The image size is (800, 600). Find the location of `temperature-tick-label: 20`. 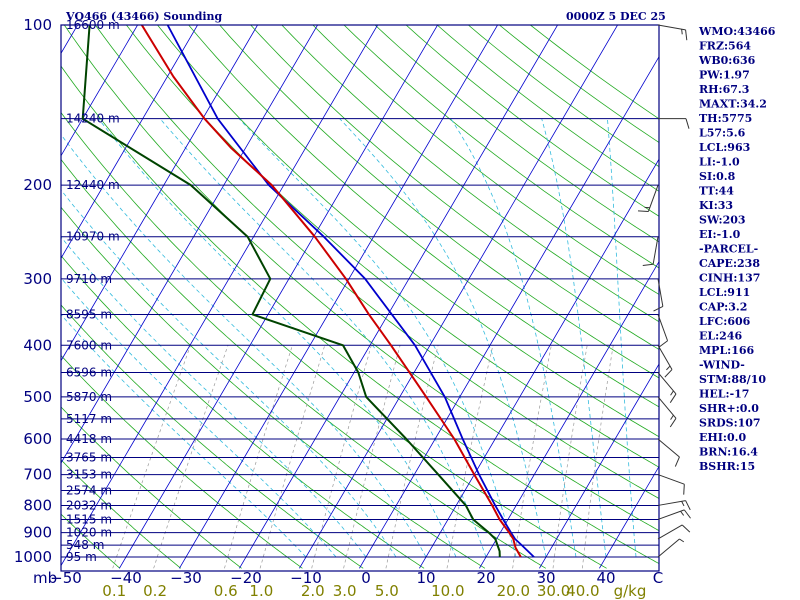

temperature-tick-label: 20 is located at coordinates (485, 578).